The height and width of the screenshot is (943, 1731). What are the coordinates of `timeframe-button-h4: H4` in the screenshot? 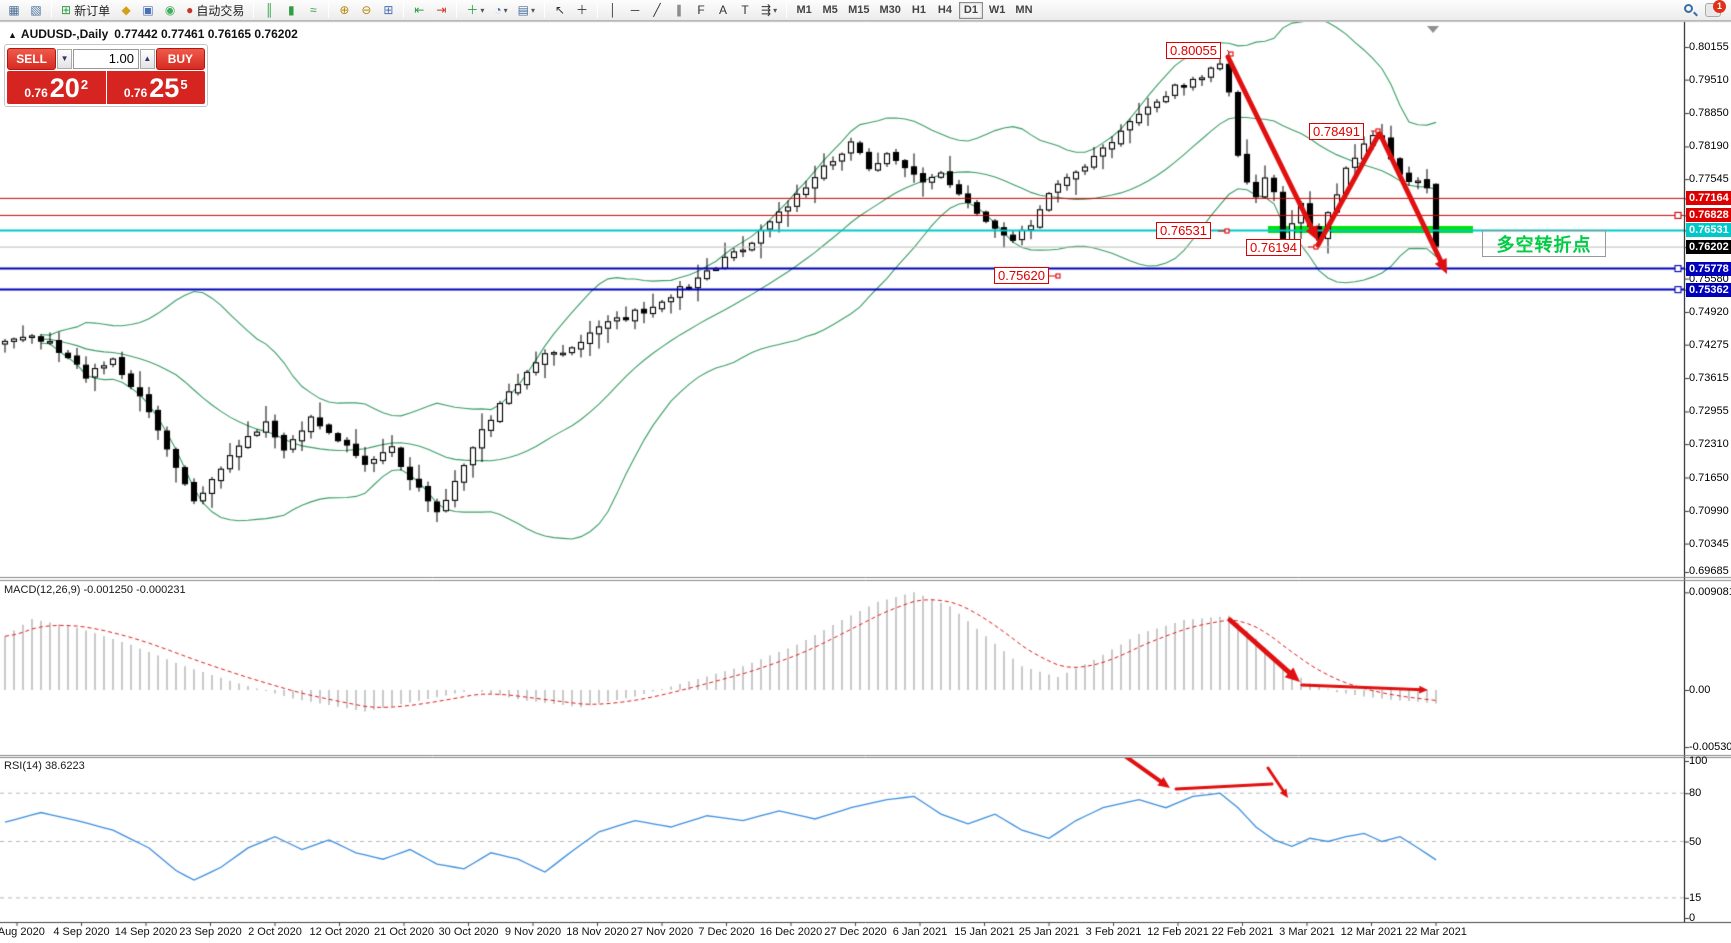 It's located at (944, 10).